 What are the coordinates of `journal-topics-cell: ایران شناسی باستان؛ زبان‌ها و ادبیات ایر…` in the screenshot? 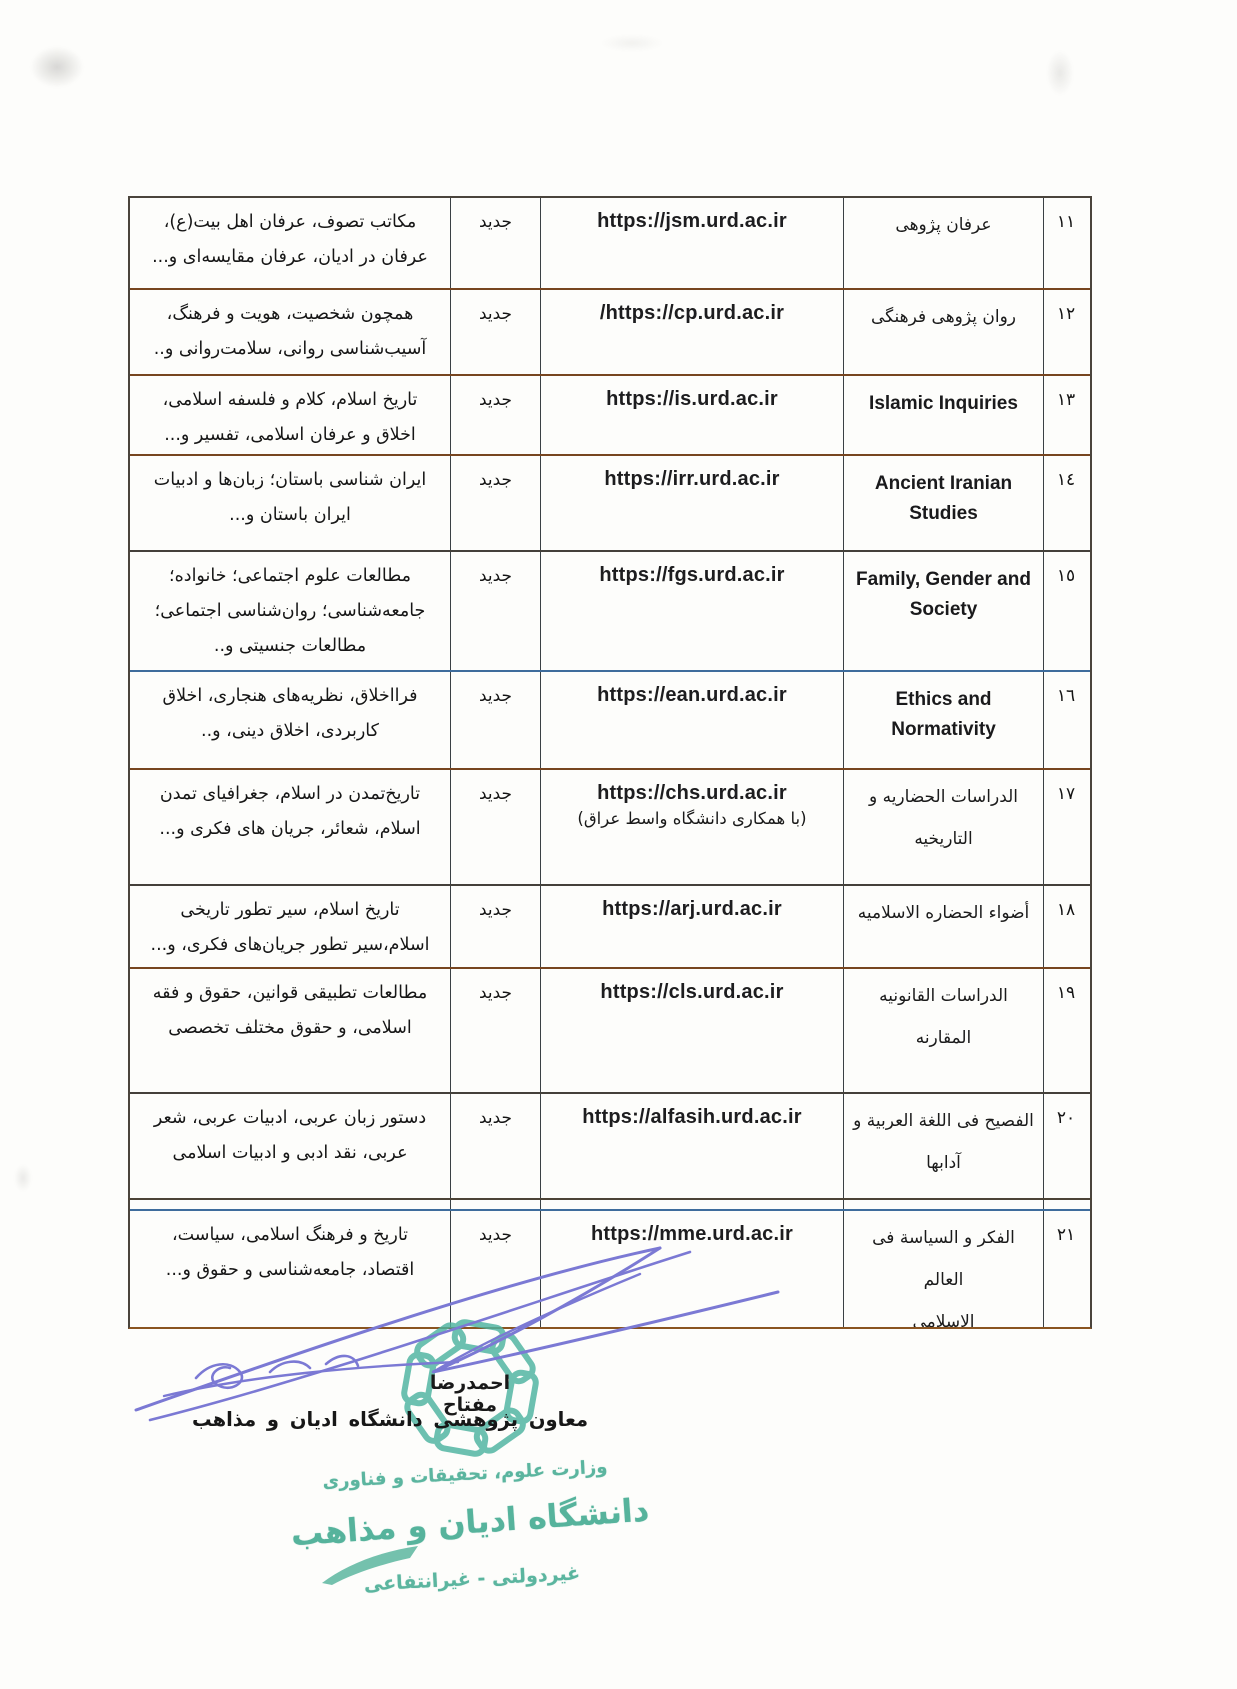 It's located at (290, 497).